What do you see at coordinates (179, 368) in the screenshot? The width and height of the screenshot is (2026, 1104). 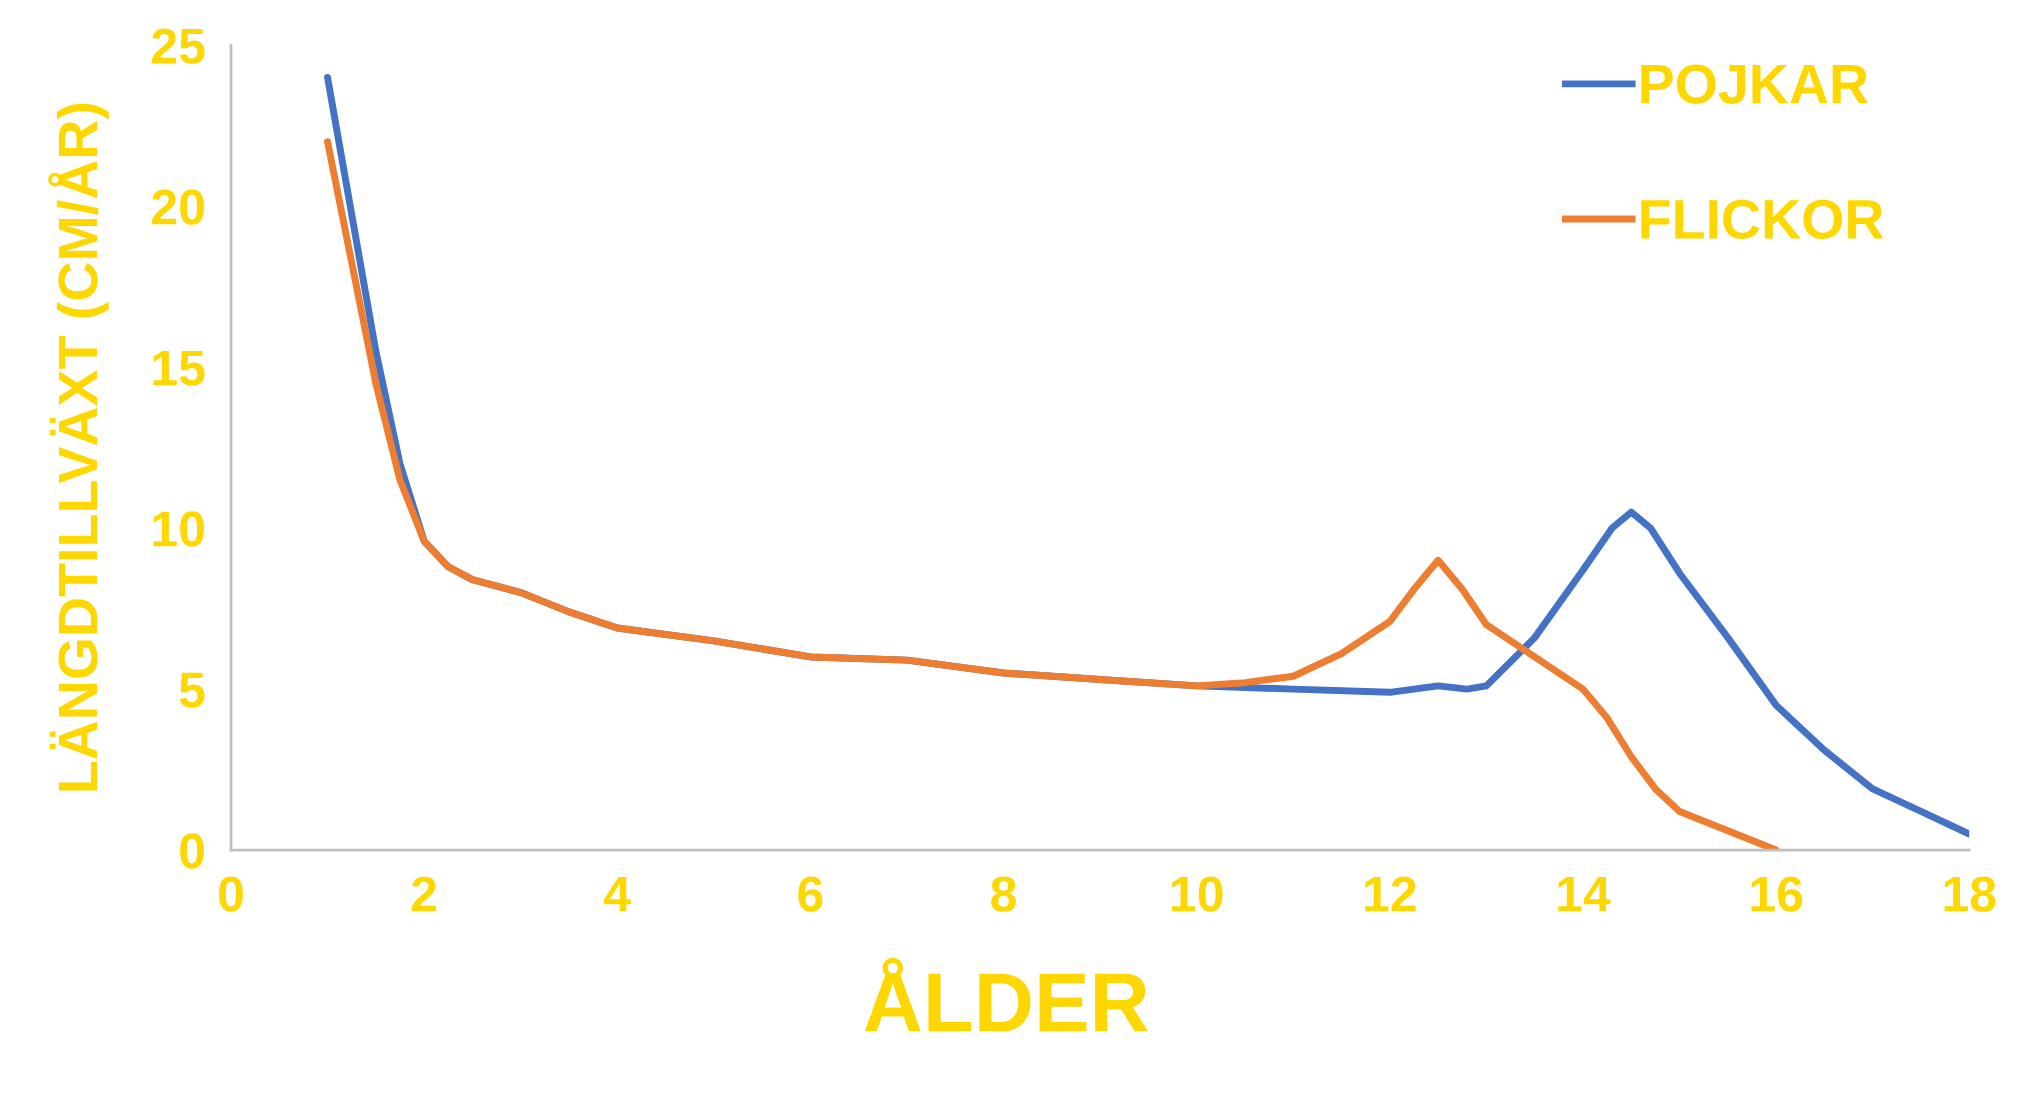 I see `y-tick-label: 15` at bounding box center [179, 368].